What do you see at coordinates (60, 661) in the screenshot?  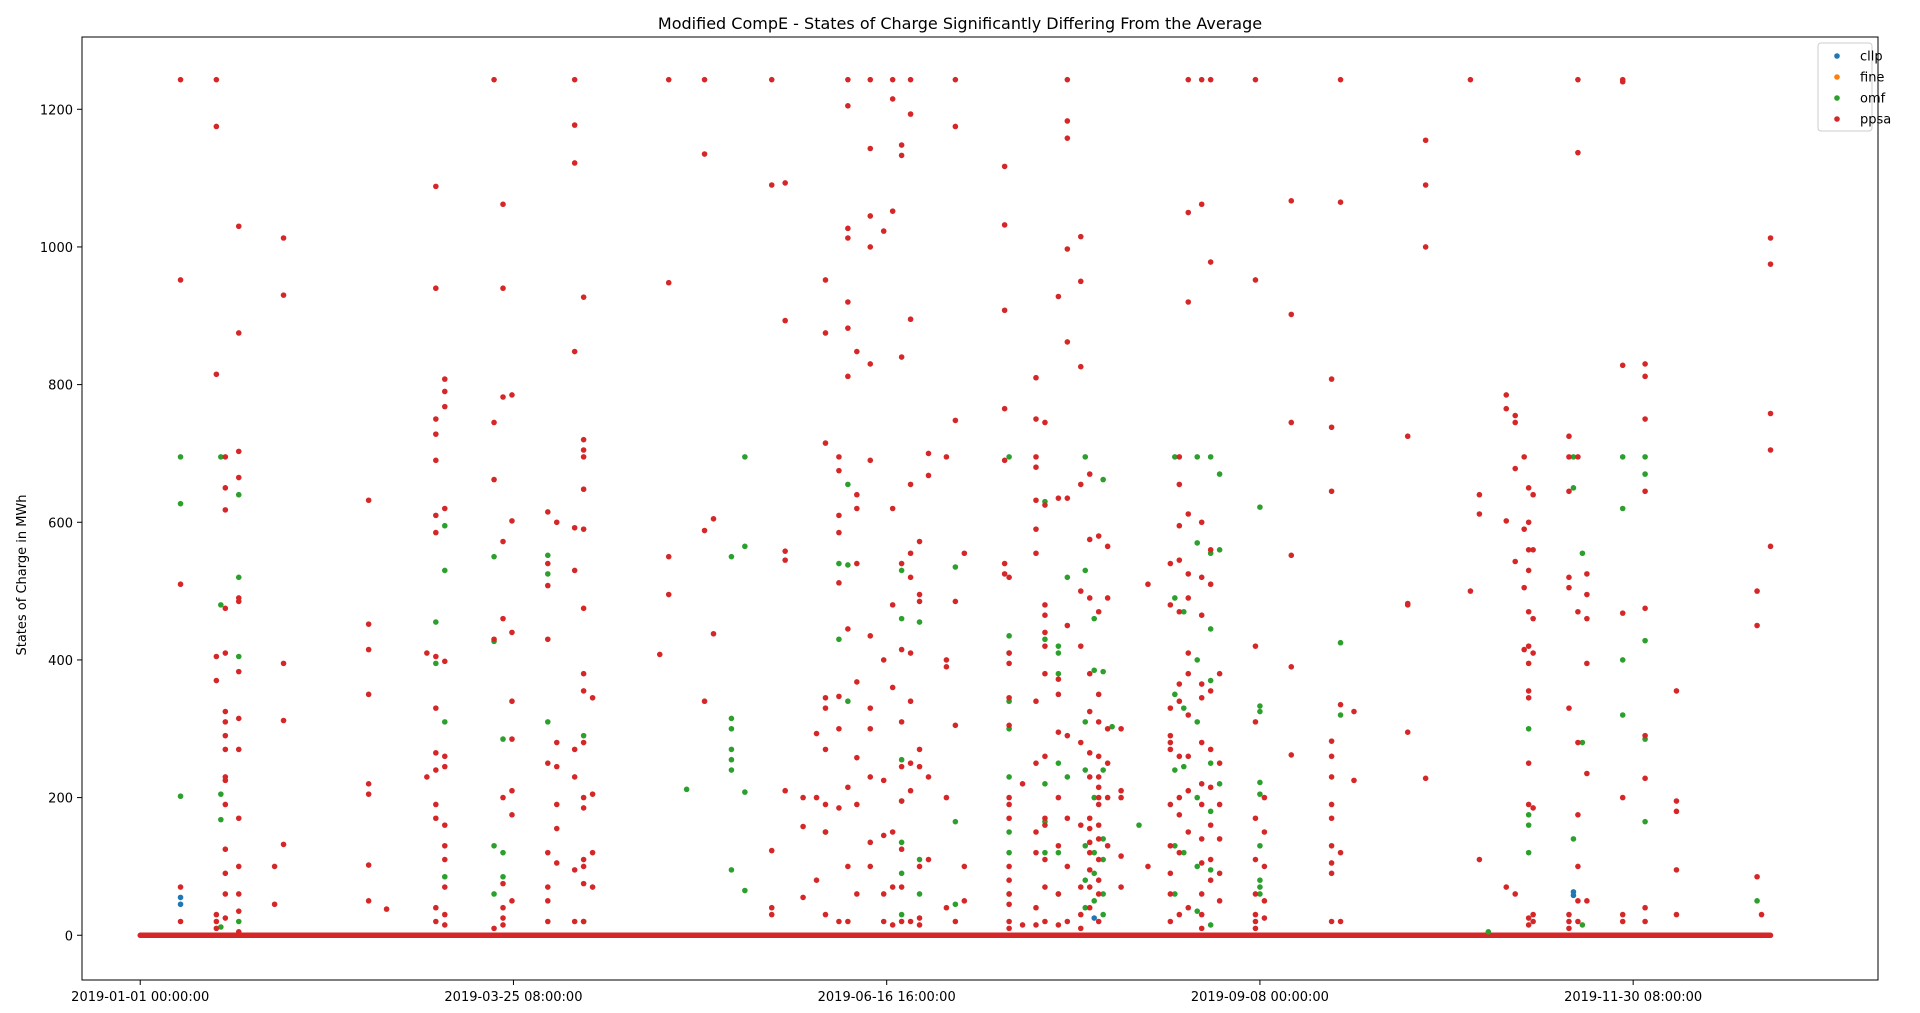 I see `y-tick-label-2: 400` at bounding box center [60, 661].